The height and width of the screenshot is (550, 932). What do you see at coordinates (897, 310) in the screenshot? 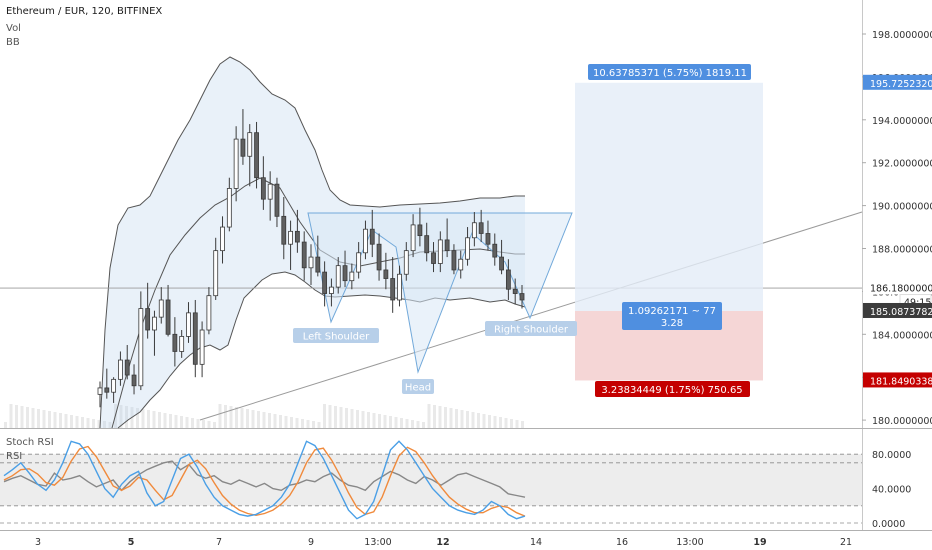
I see `entry-price-axis-label-bg` at bounding box center [897, 310].